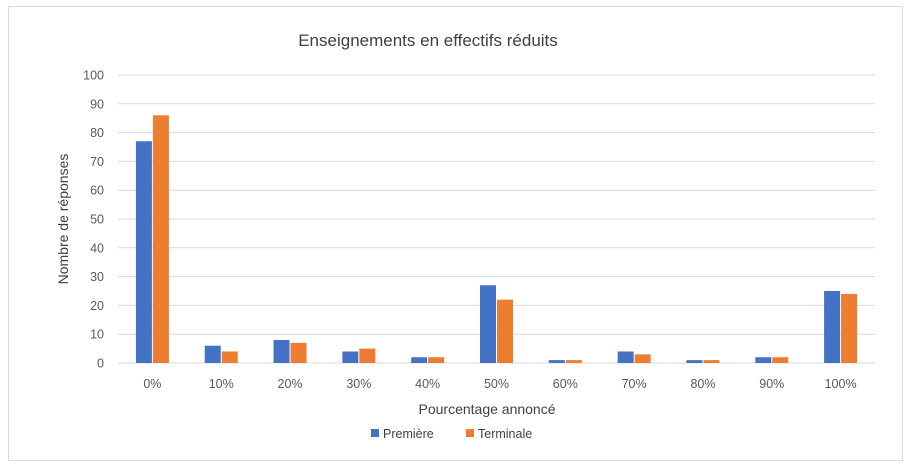 The image size is (913, 471). I want to click on chart-title: Enseignements en effectifs réduits, so click(428, 40).